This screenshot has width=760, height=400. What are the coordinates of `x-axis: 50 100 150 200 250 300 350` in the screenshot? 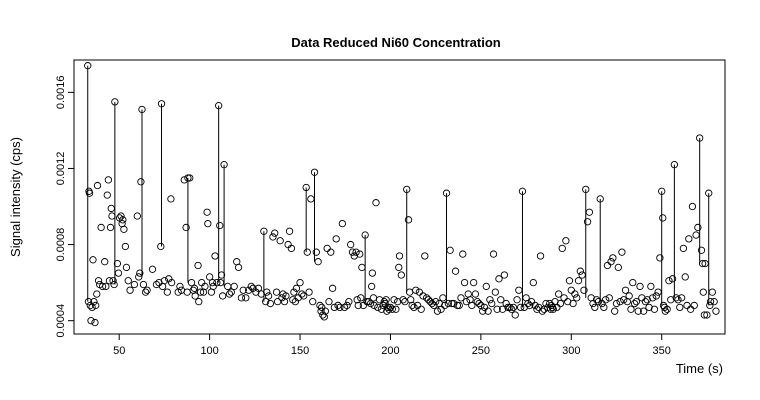 It's located at (392, 345).